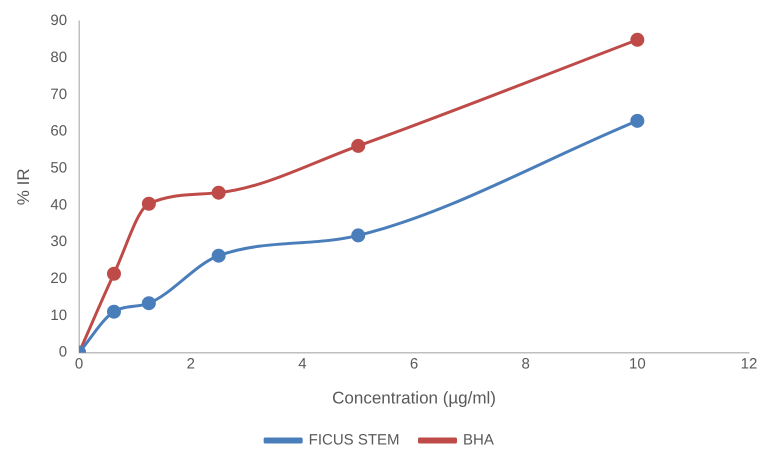  I want to click on y-tick-label: 50, so click(59, 168).